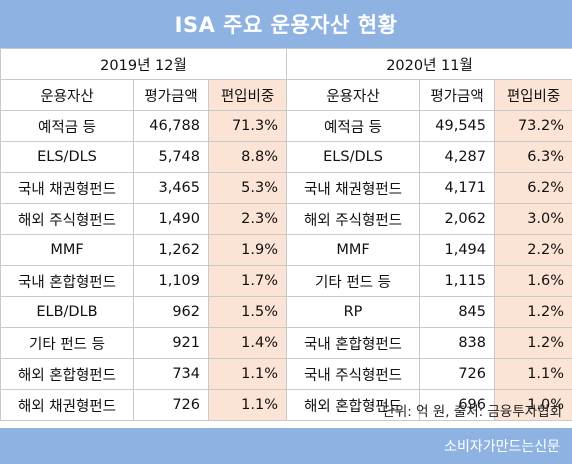  I want to click on table-row: 기타 펀드 등 921 1.4% 국내 혼합형펀드 838 1.2%, so click(286, 343).